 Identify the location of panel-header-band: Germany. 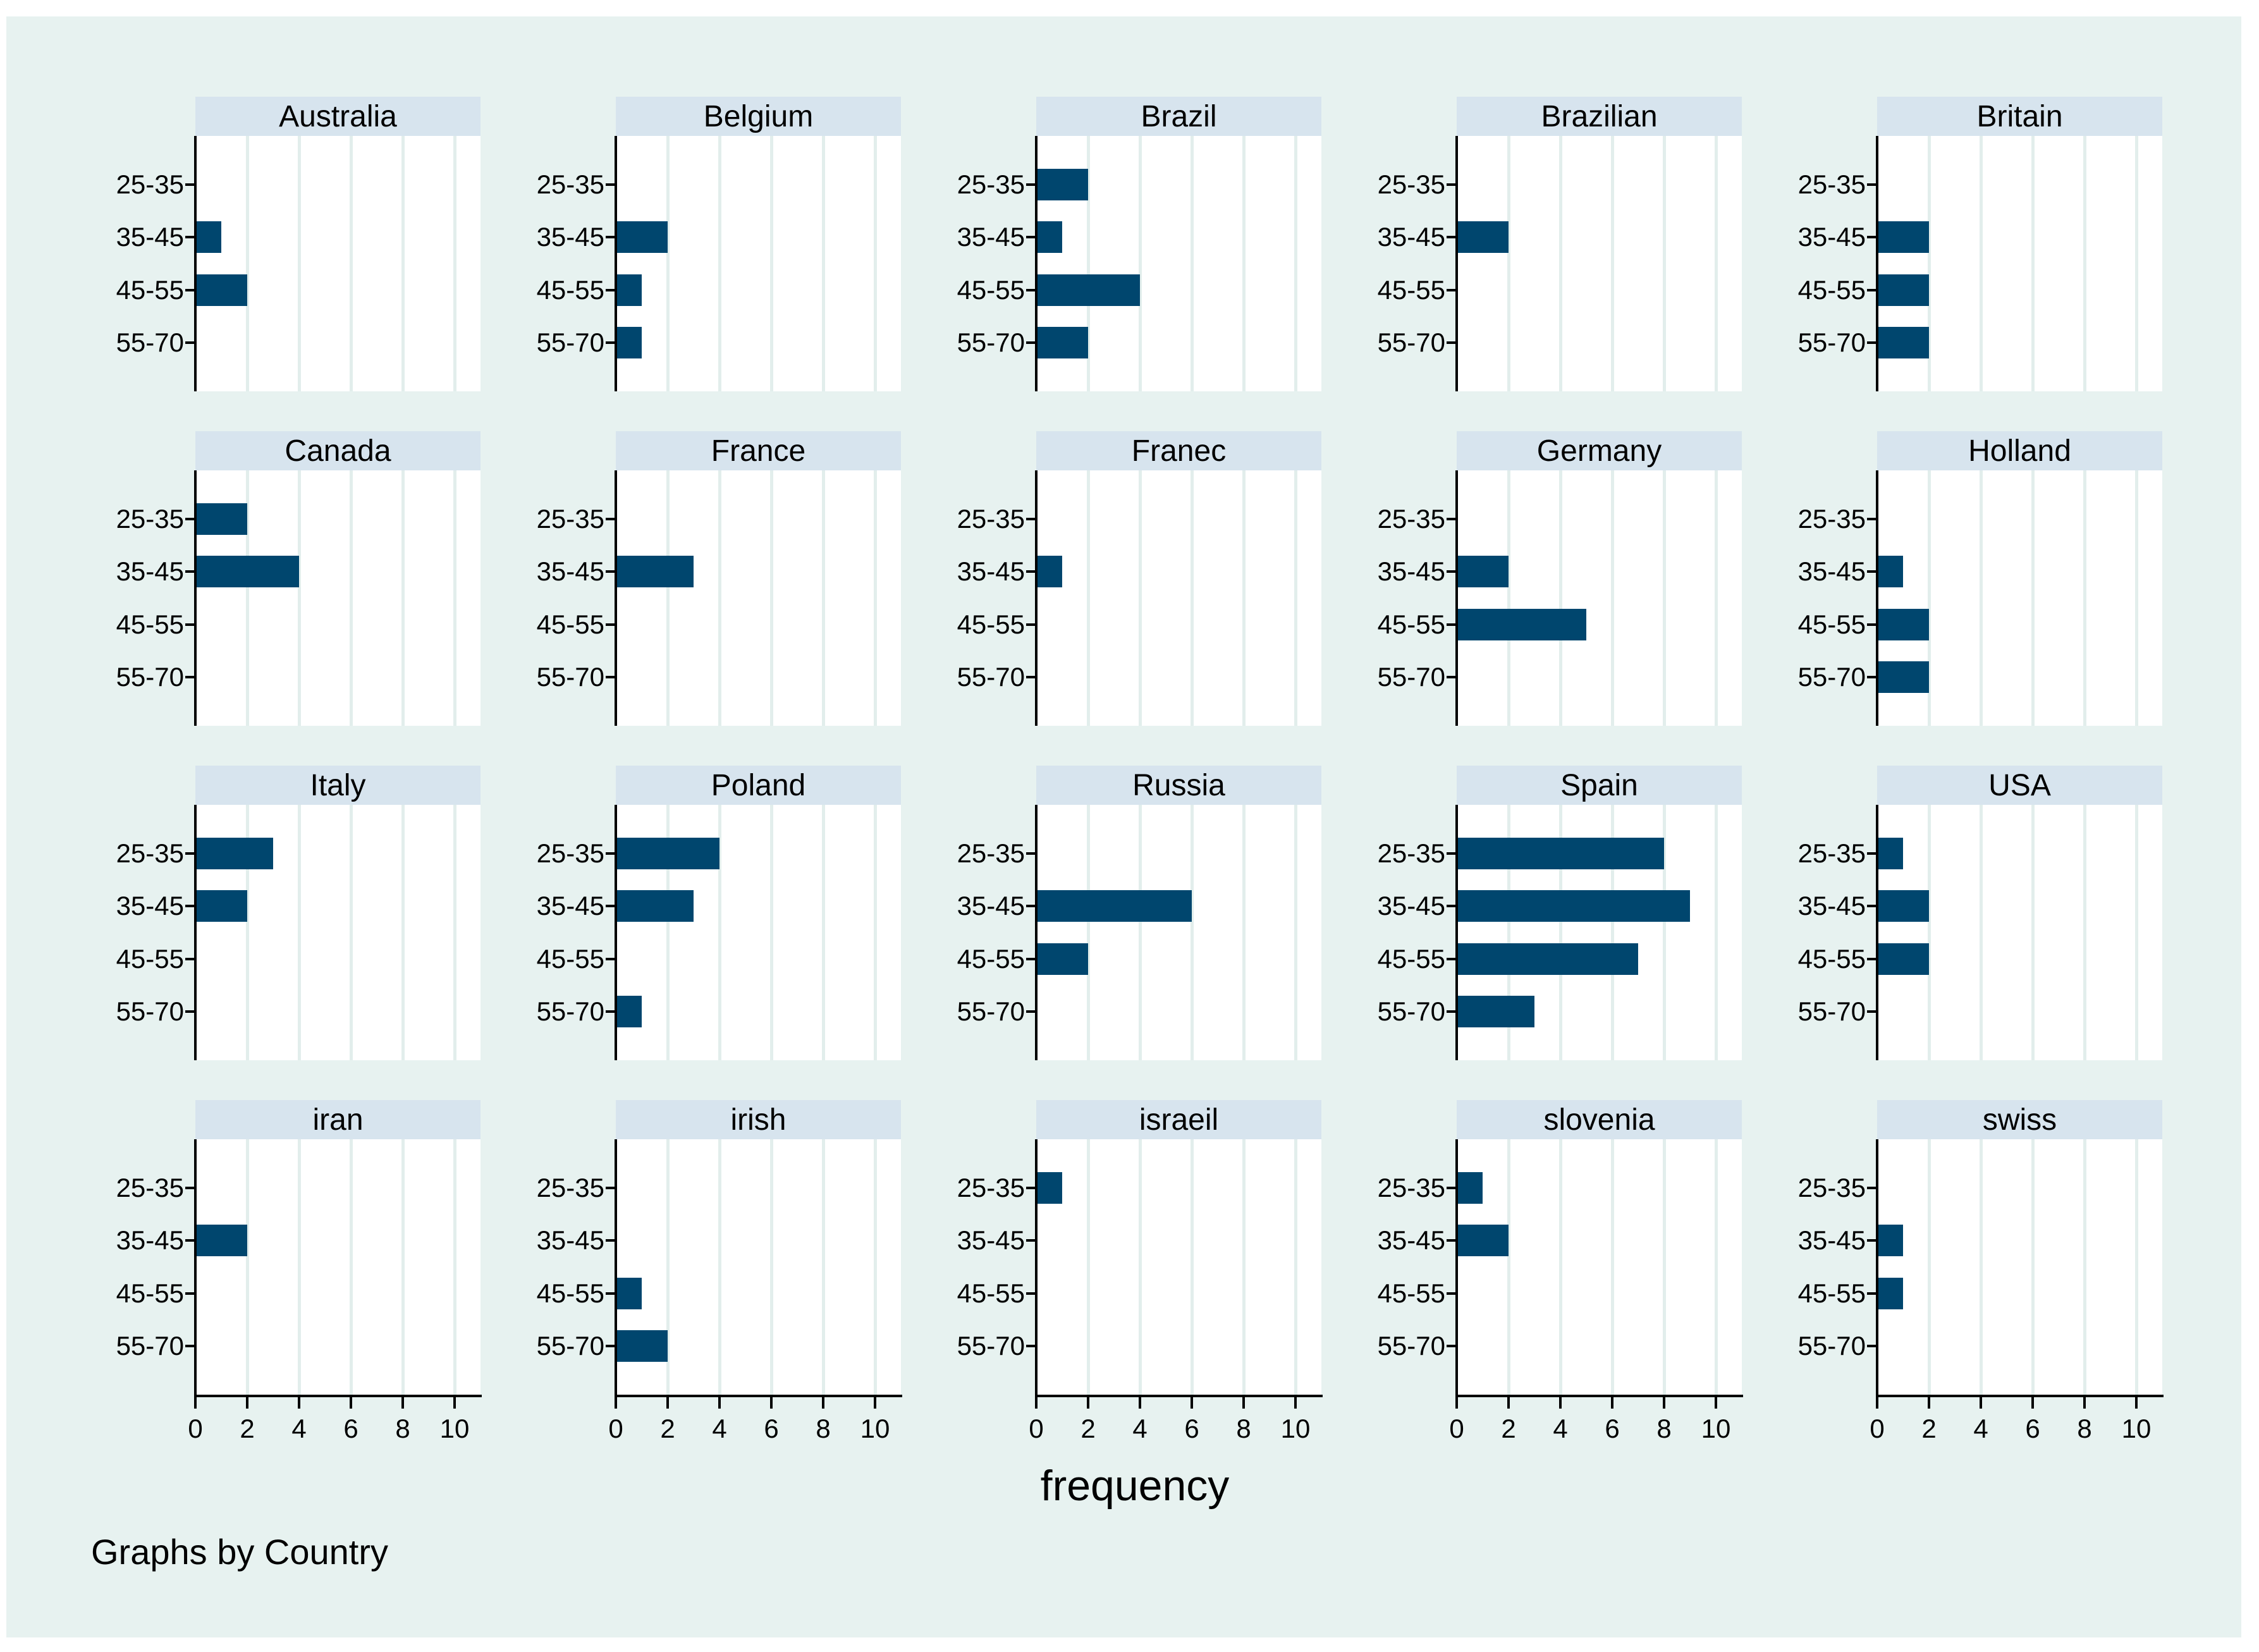
(1599, 450).